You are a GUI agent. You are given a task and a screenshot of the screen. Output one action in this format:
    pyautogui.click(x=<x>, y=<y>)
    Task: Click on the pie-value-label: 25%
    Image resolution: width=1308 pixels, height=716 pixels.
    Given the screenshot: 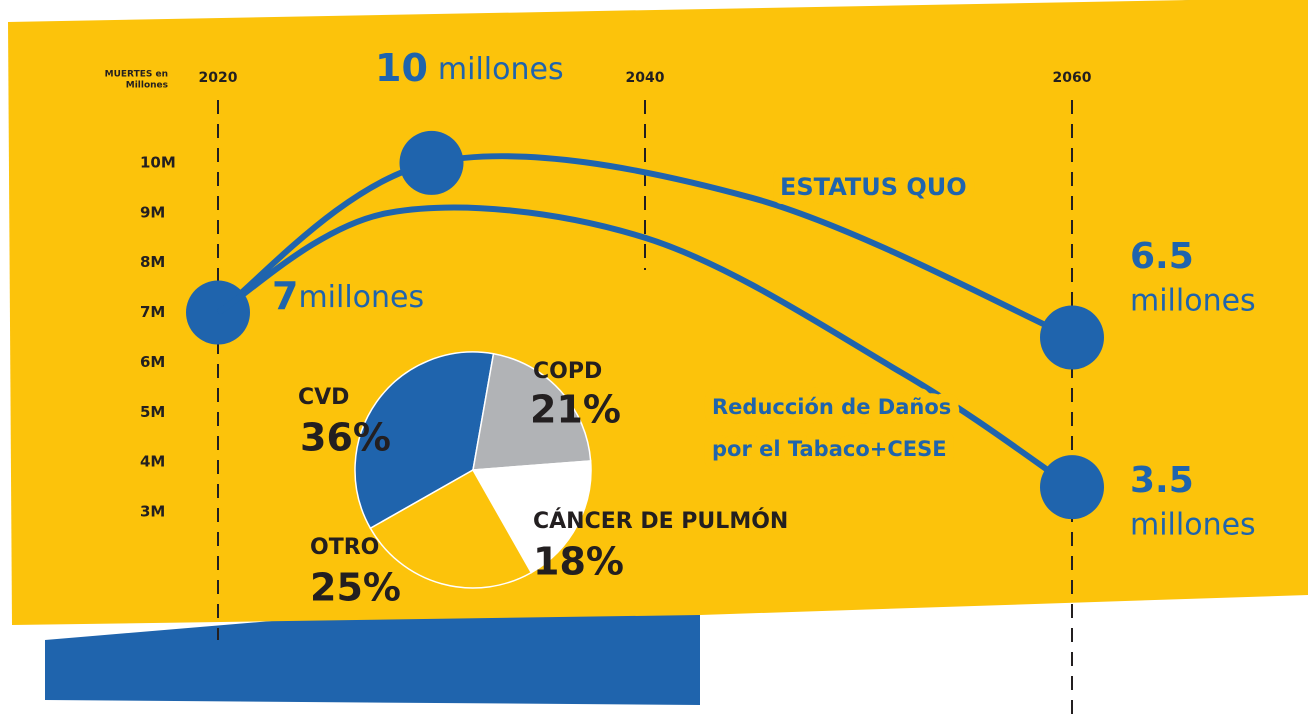 What is the action you would take?
    pyautogui.click(x=355, y=588)
    